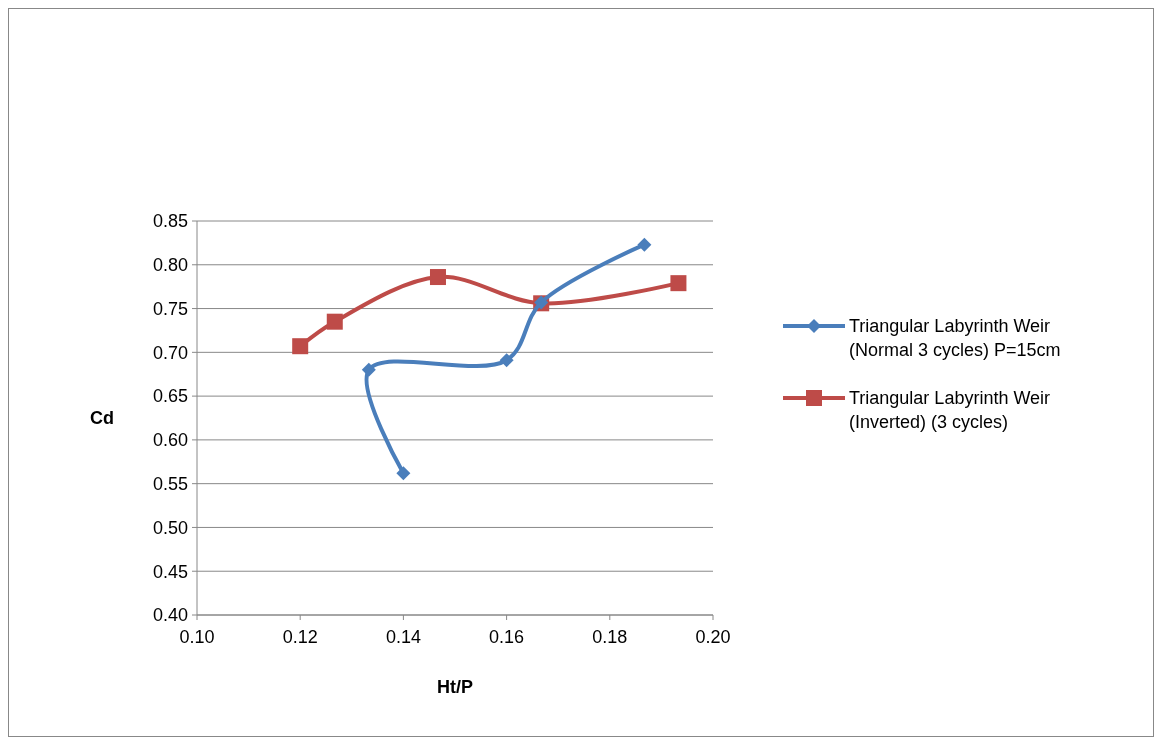  Describe the element at coordinates (955, 338) in the screenshot. I see `legend-label: Triangular Labyrinth Weir (Normal 3 cycles) P=15cm` at that location.